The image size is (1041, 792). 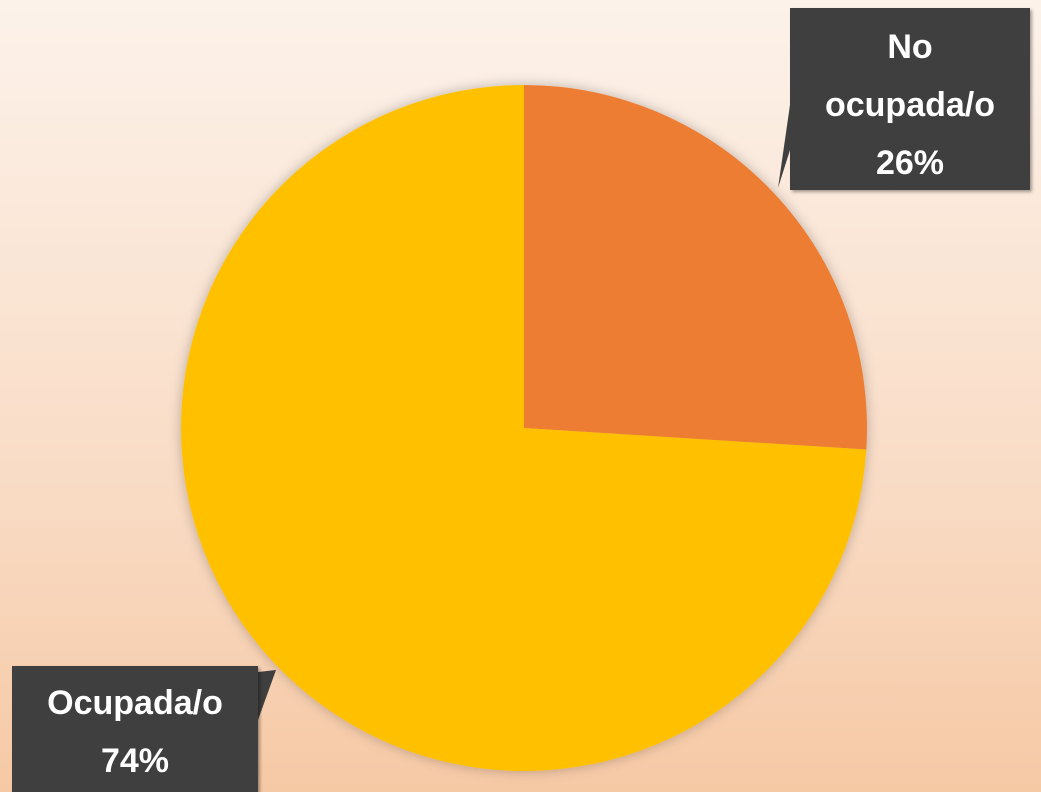 I want to click on data-label: No ocupada/o 26%, so click(x=910, y=99).